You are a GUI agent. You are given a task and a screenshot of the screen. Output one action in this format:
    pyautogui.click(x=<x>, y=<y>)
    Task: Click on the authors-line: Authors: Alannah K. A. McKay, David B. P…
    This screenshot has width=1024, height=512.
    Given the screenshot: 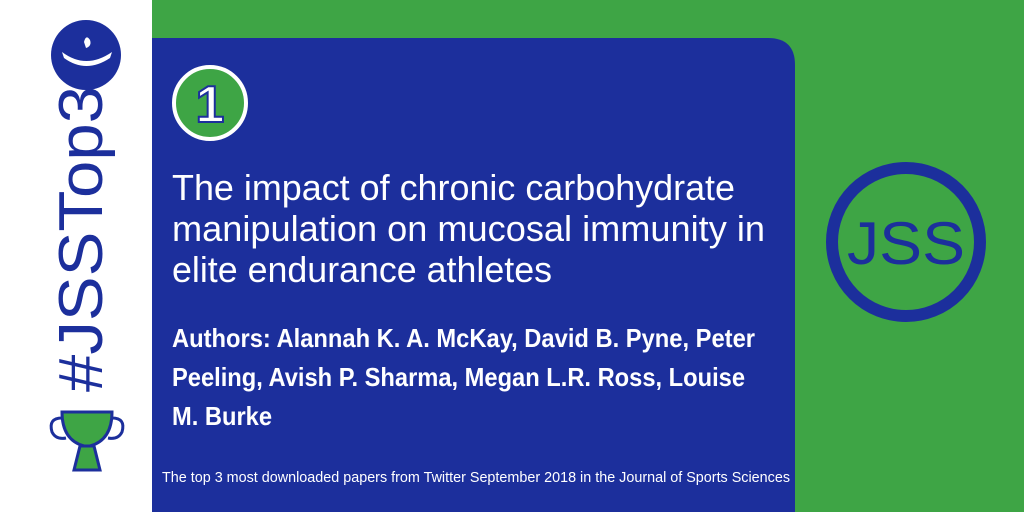 What is the action you would take?
    pyautogui.click(x=463, y=338)
    